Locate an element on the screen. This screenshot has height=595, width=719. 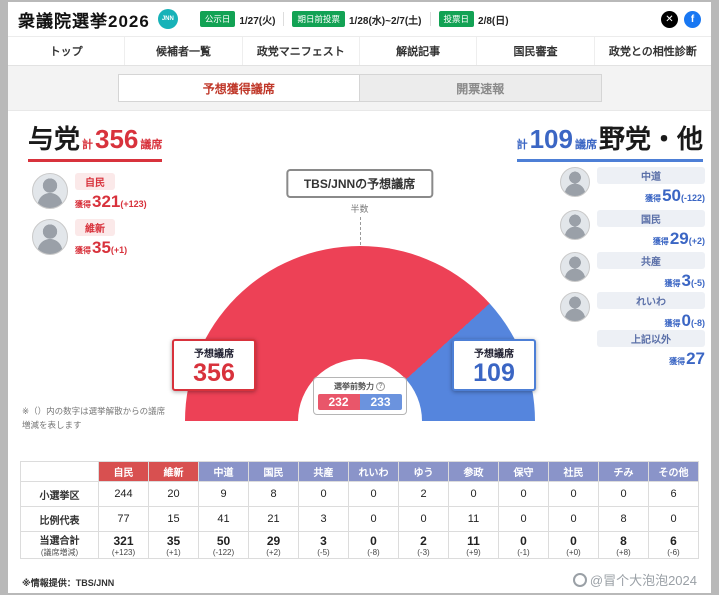
election-date-badge: 投票日 is located at coordinates (456, 19).